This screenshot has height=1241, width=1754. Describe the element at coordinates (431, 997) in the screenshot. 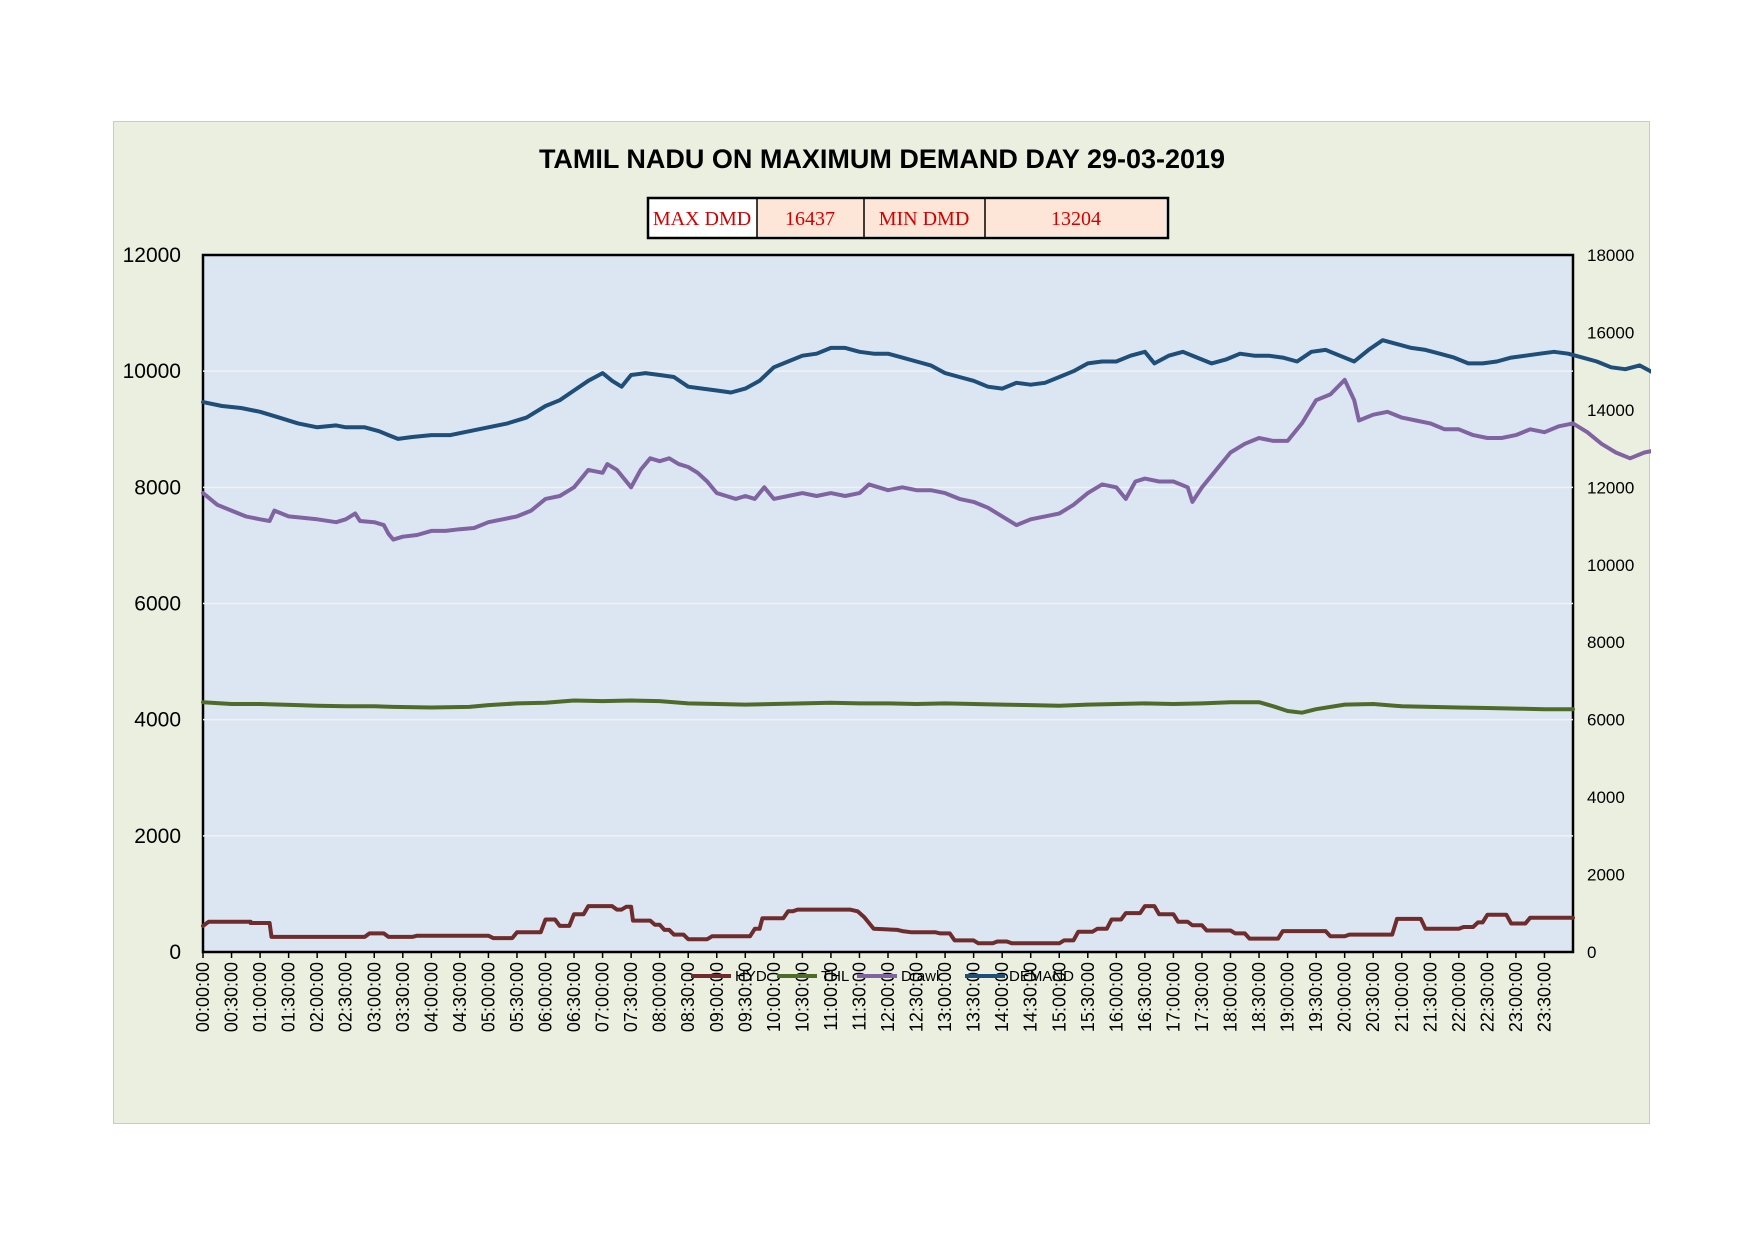

I see `x-tick-label: 04:00:00` at that location.